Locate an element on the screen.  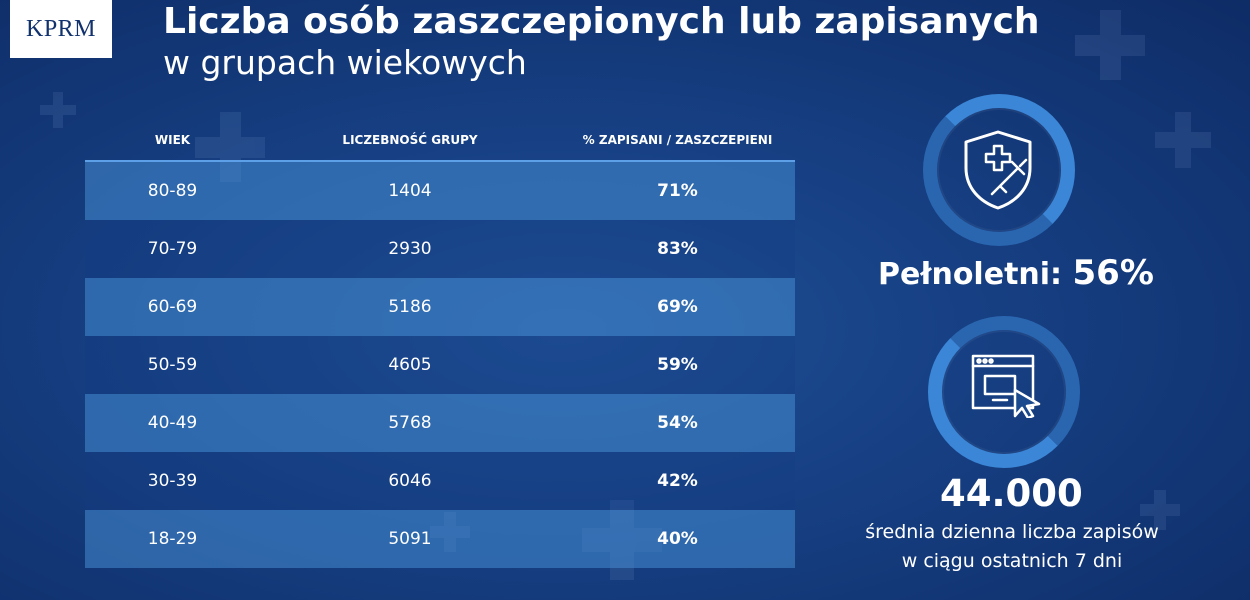
logo: KPRM is located at coordinates (61, 29).